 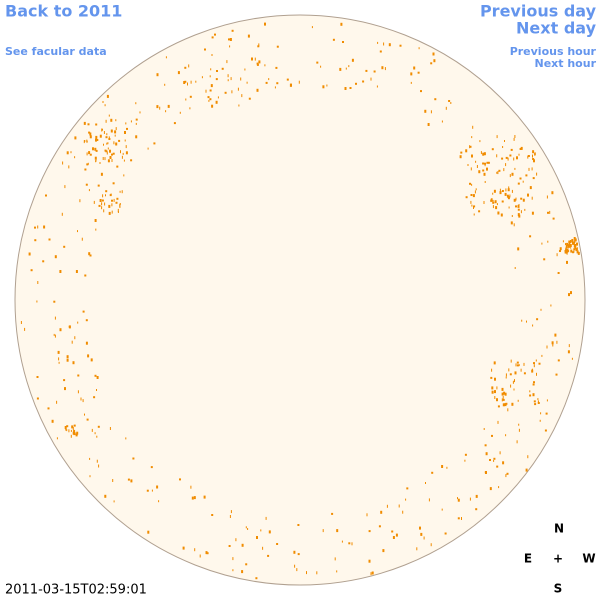 I want to click on next-day-link: Next day, so click(x=556, y=28).